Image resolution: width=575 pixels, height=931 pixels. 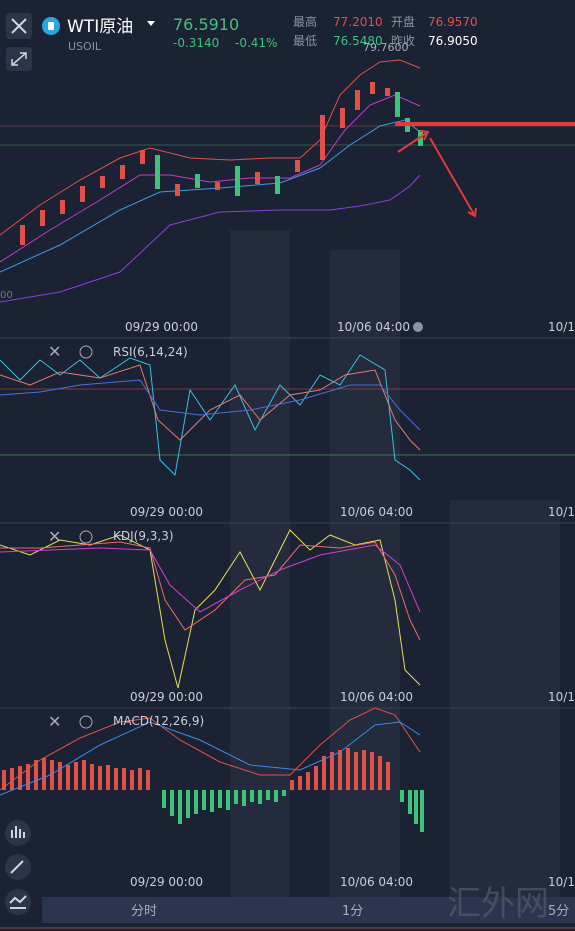 What do you see at coordinates (144, 911) in the screenshot?
I see `tab: 分时` at bounding box center [144, 911].